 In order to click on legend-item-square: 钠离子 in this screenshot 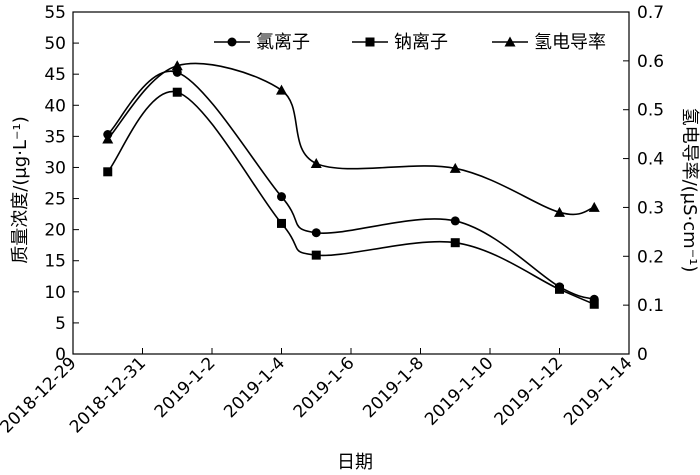, I will do `click(400, 42)`.